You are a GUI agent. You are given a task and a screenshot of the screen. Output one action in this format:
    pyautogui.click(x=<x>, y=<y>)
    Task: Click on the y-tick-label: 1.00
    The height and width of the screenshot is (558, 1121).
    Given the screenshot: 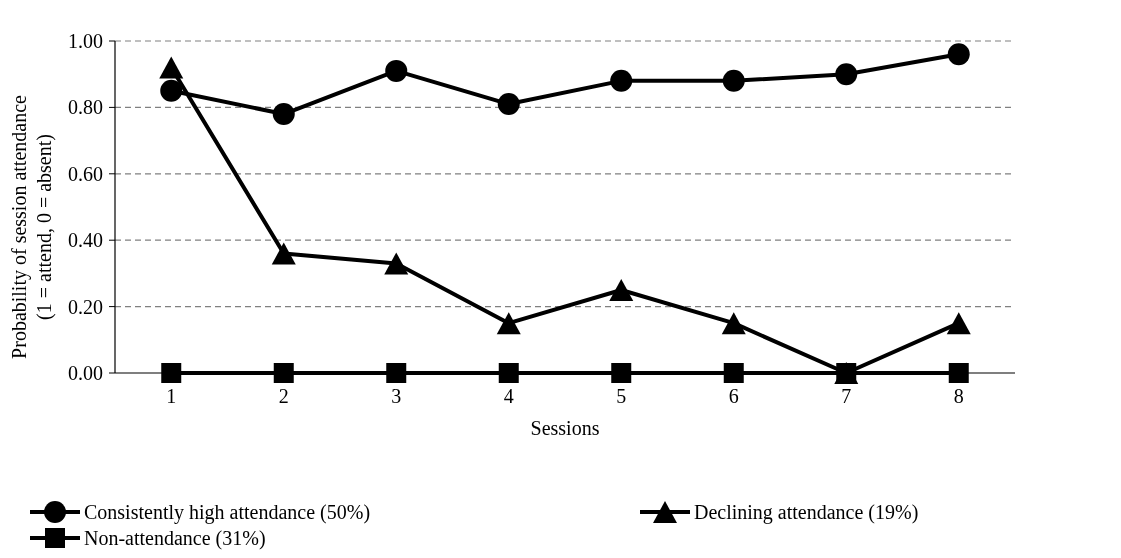 What is the action you would take?
    pyautogui.click(x=85, y=41)
    